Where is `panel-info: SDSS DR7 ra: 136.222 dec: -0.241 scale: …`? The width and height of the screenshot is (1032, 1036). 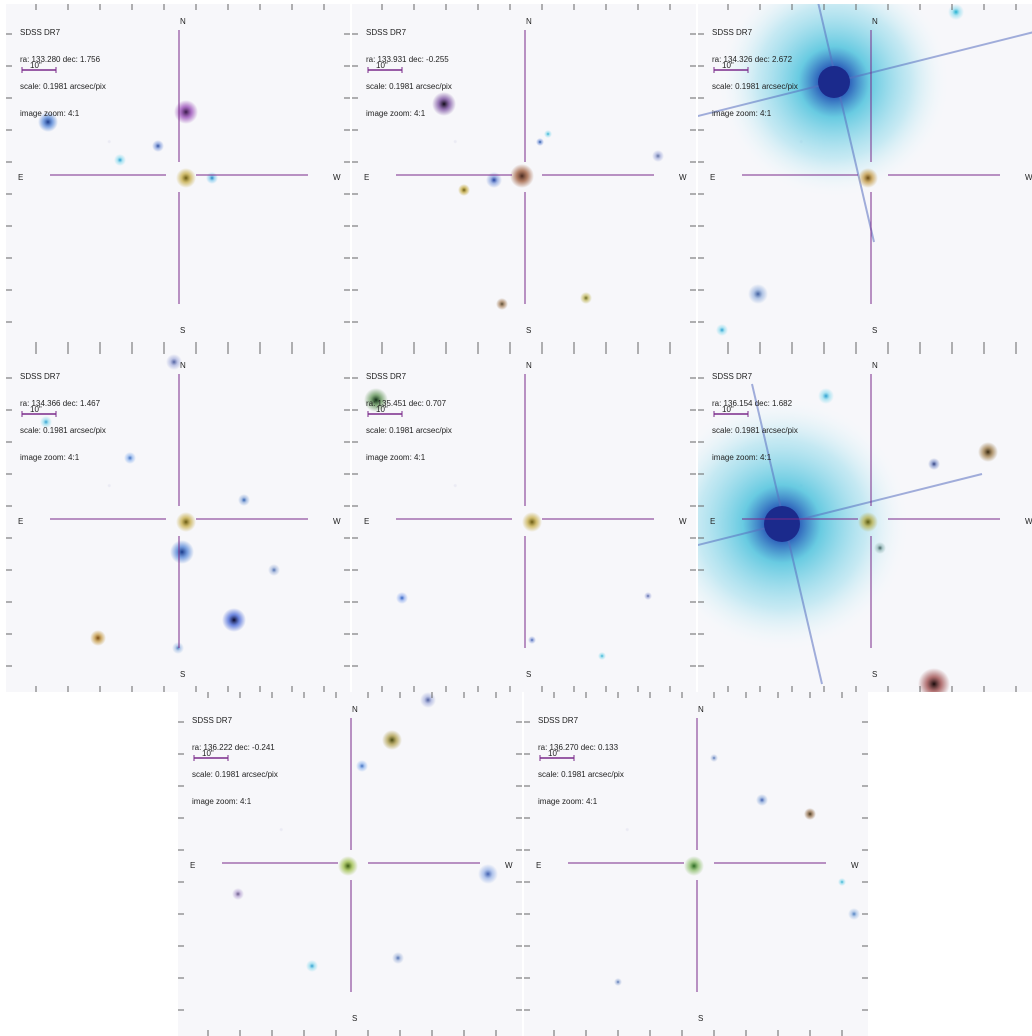 panel-info: SDSS DR7 ra: 136.222 dec: -0.241 scale: … is located at coordinates (235, 761).